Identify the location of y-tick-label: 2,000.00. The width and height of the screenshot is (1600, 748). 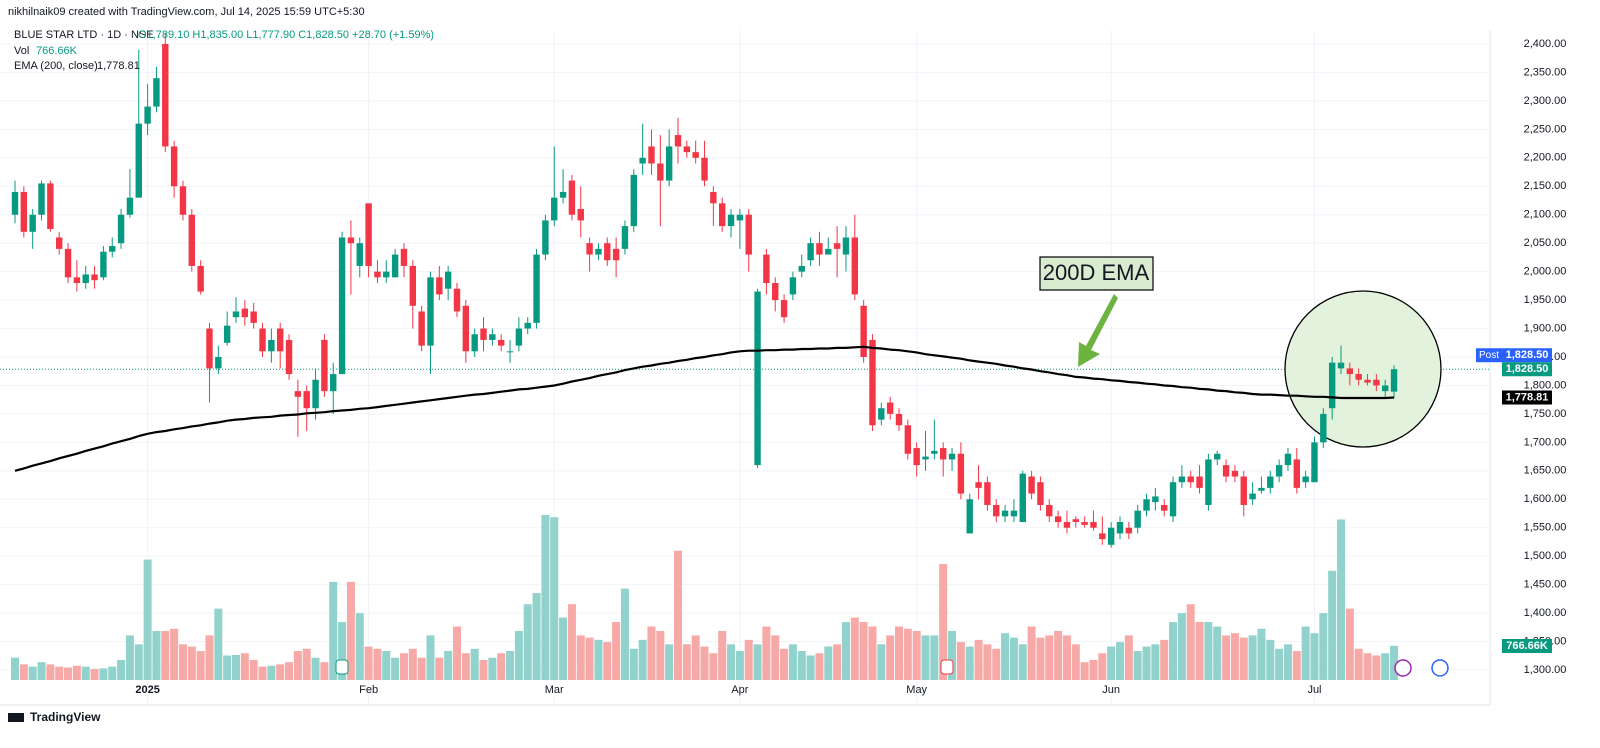
(1545, 272).